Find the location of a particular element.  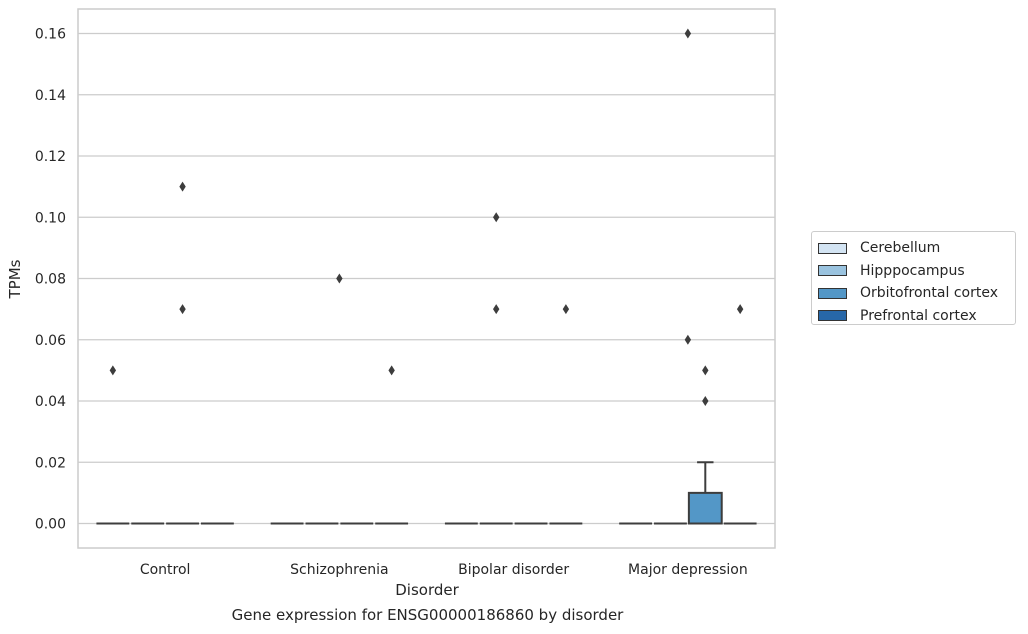

y-tick-label: 0.10 is located at coordinates (50, 218).